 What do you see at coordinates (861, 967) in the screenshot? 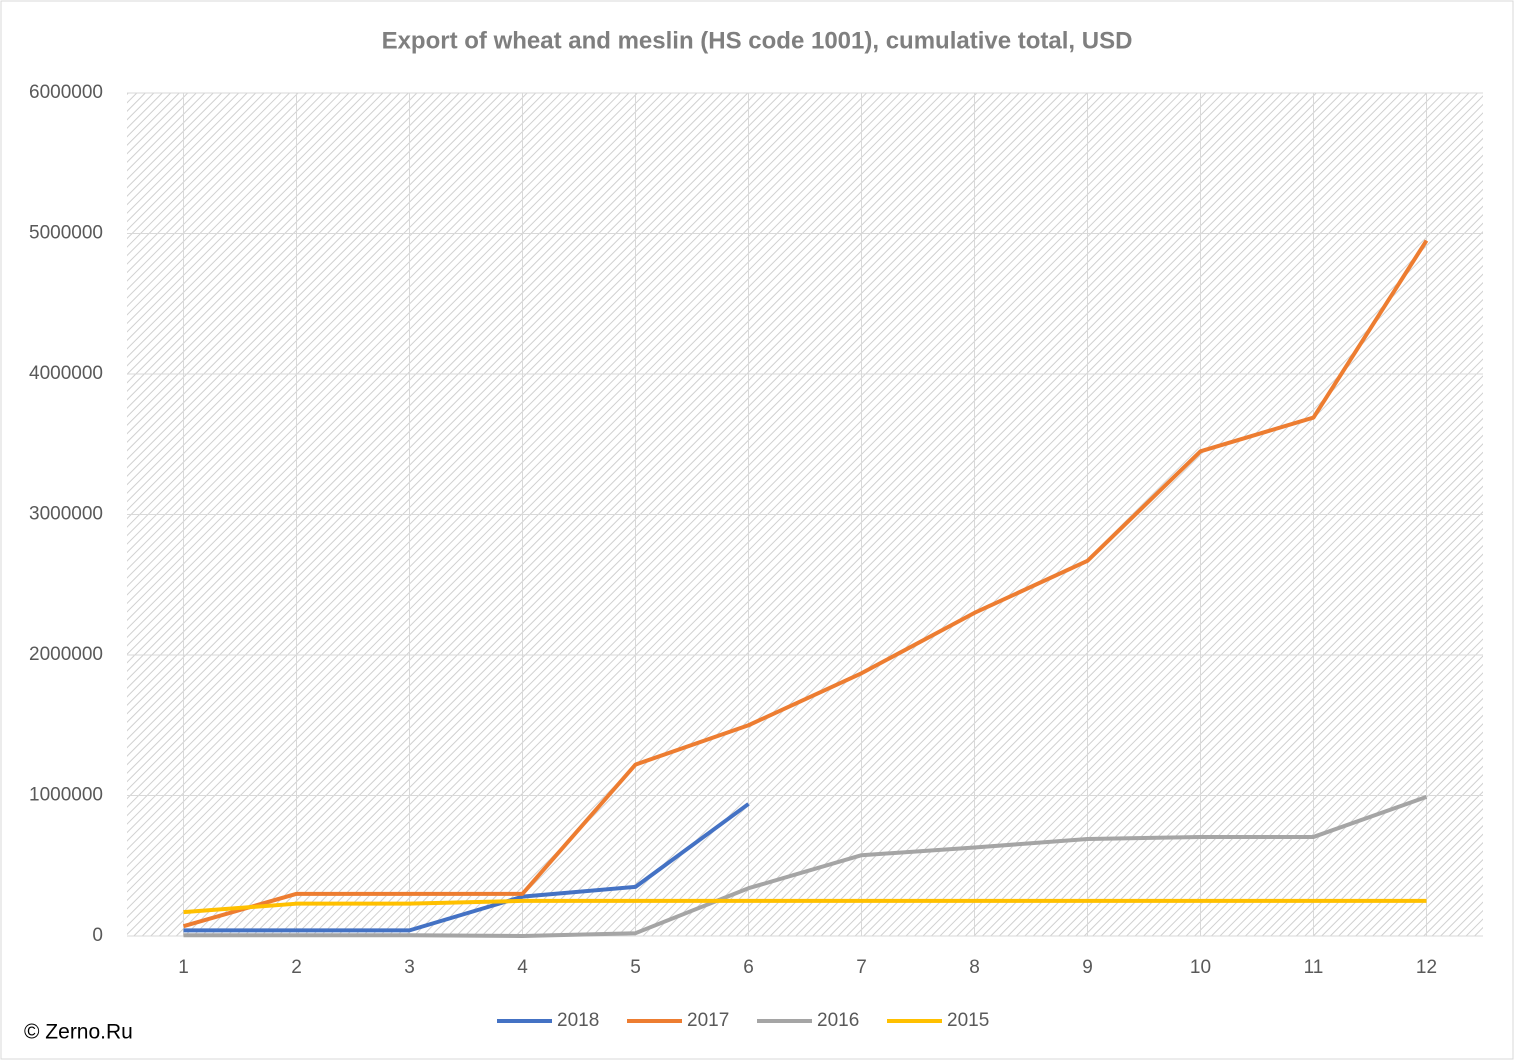
I see `x-tick-label: 7` at bounding box center [861, 967].